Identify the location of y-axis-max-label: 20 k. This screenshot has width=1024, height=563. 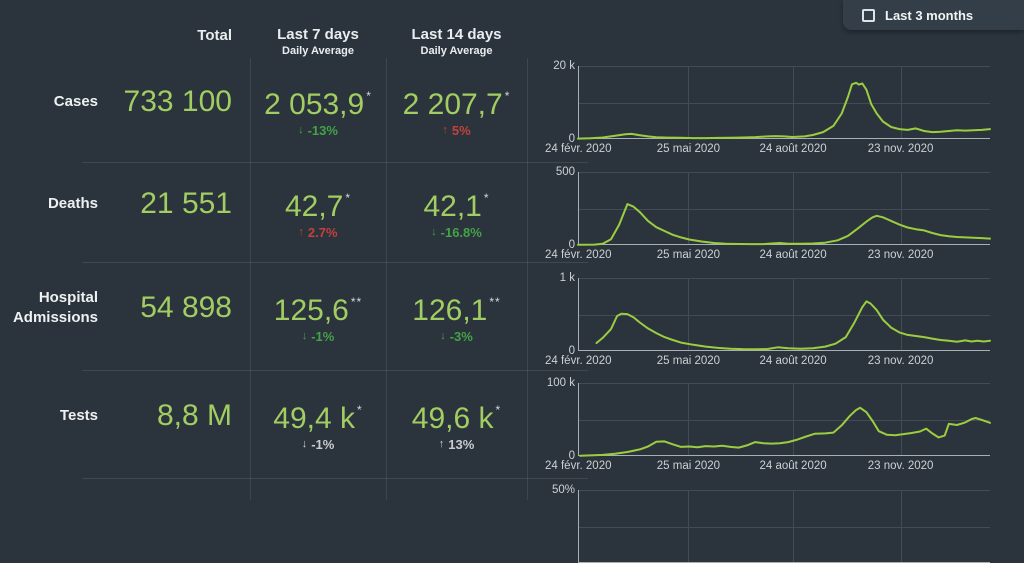
(564, 66).